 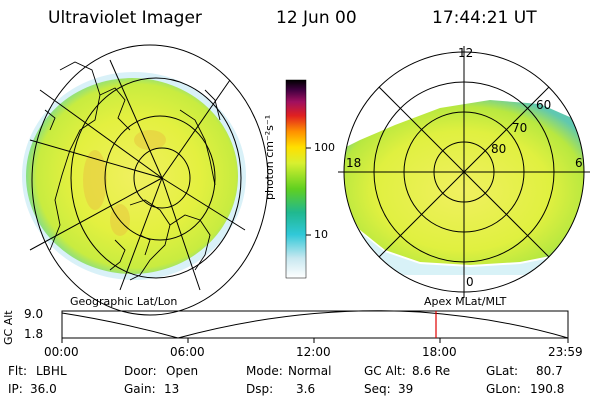 What do you see at coordinates (315, 340) in the screenshot?
I see `altitude-x-ticks` at bounding box center [315, 340].